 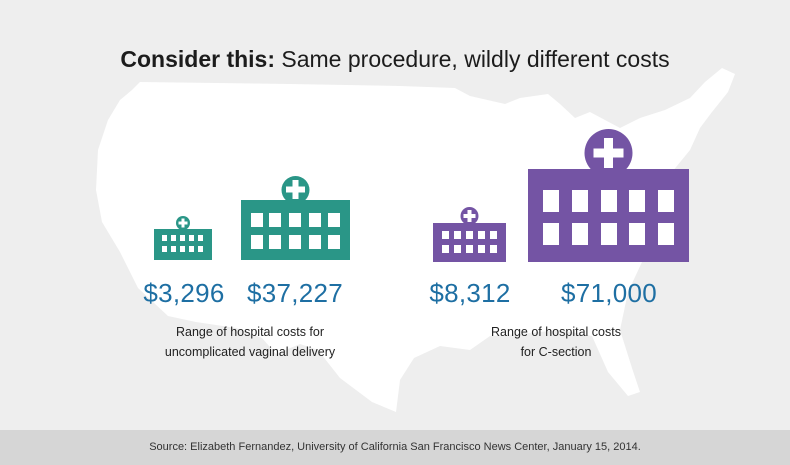 What do you see at coordinates (609, 293) in the screenshot?
I see `price-high-csection: $71,000` at bounding box center [609, 293].